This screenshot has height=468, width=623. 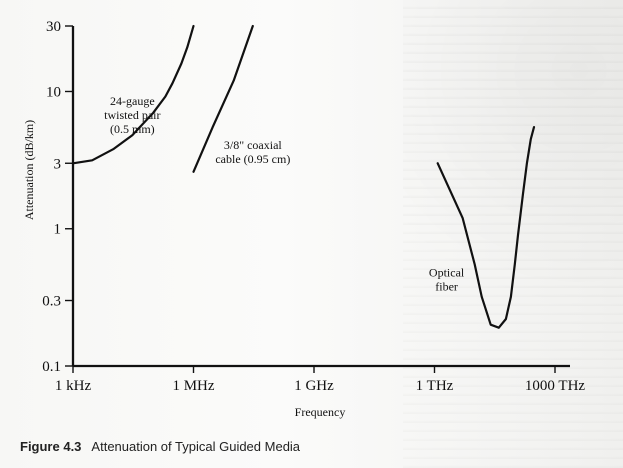 What do you see at coordinates (29, 170) in the screenshot?
I see `y-axis-label: Attenuation (dB/km)` at bounding box center [29, 170].